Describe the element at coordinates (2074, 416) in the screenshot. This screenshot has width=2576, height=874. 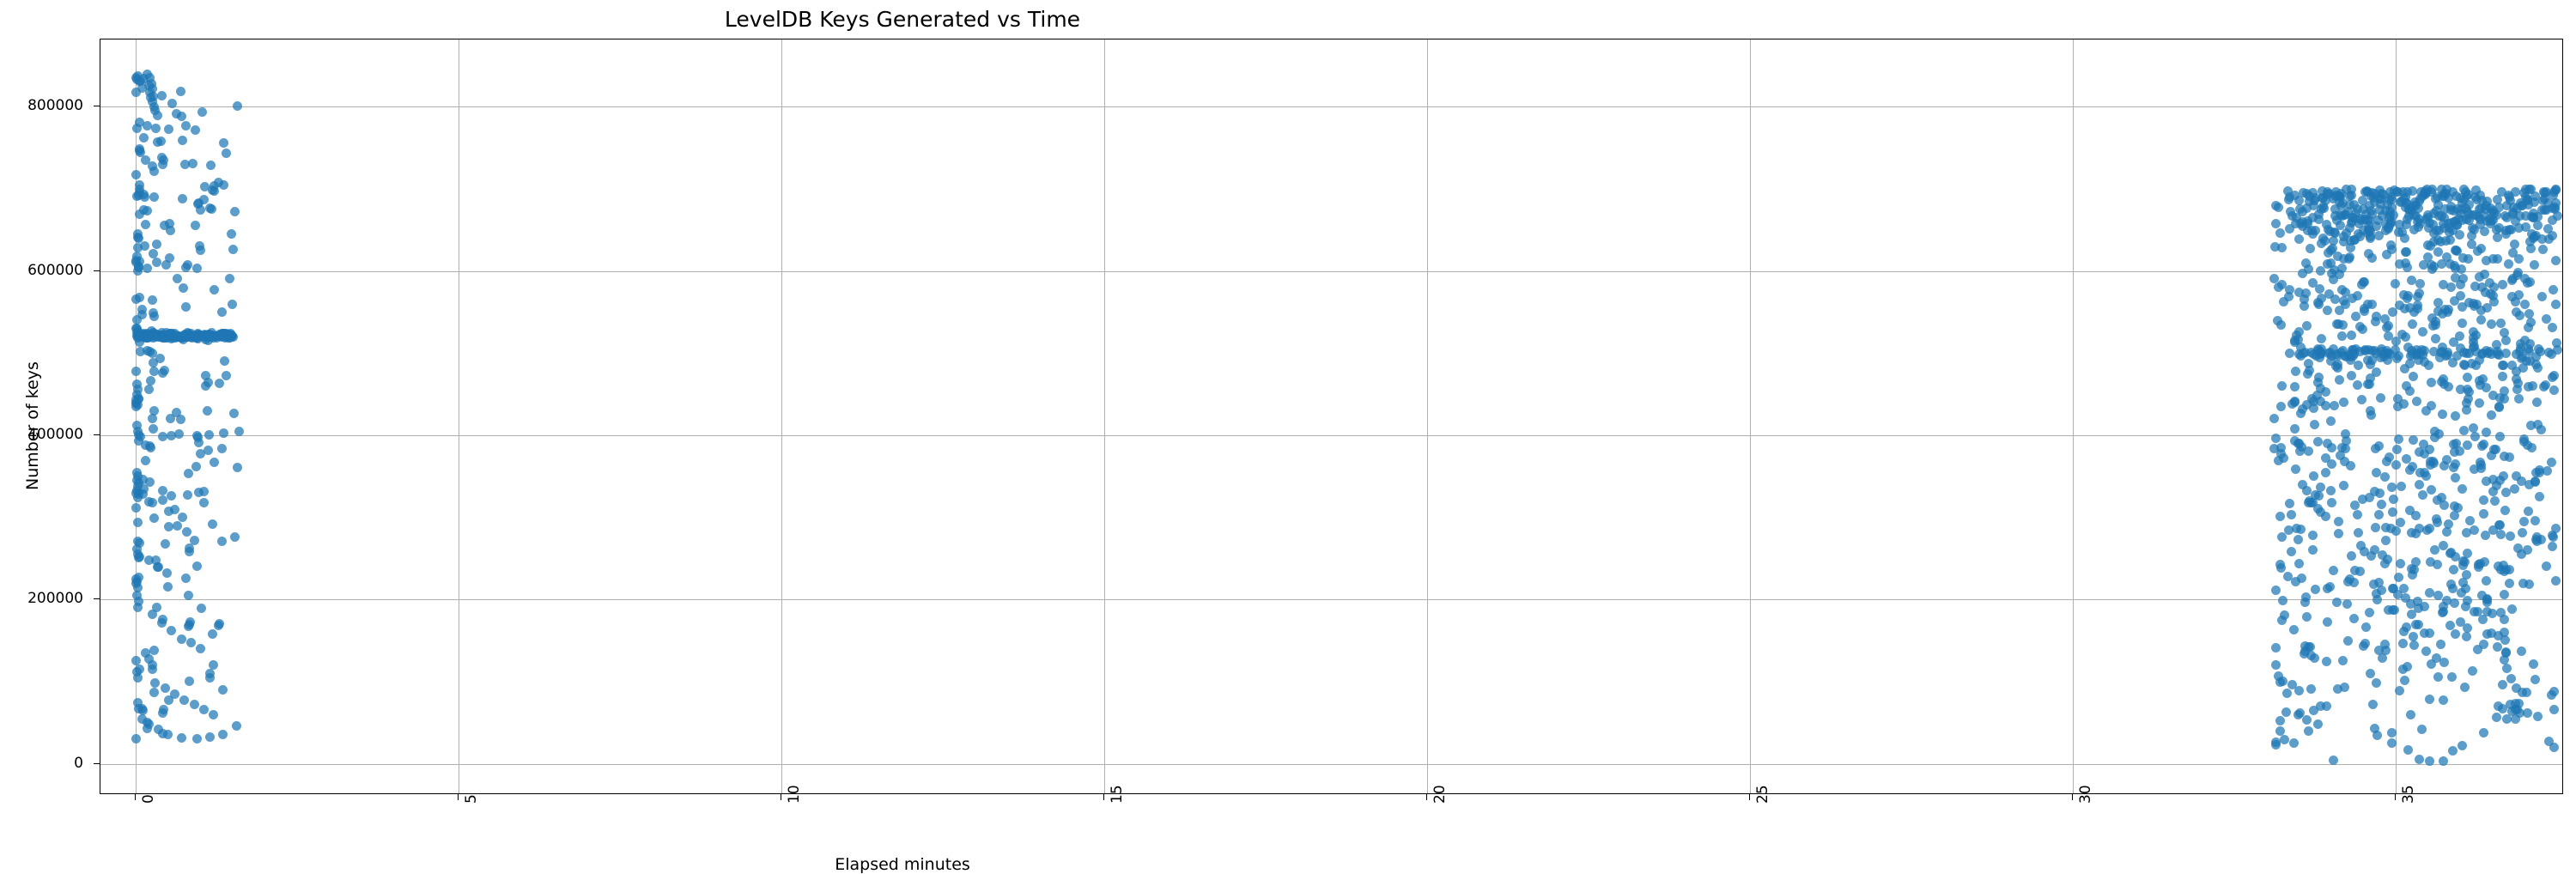
I see `x-gridline` at that location.